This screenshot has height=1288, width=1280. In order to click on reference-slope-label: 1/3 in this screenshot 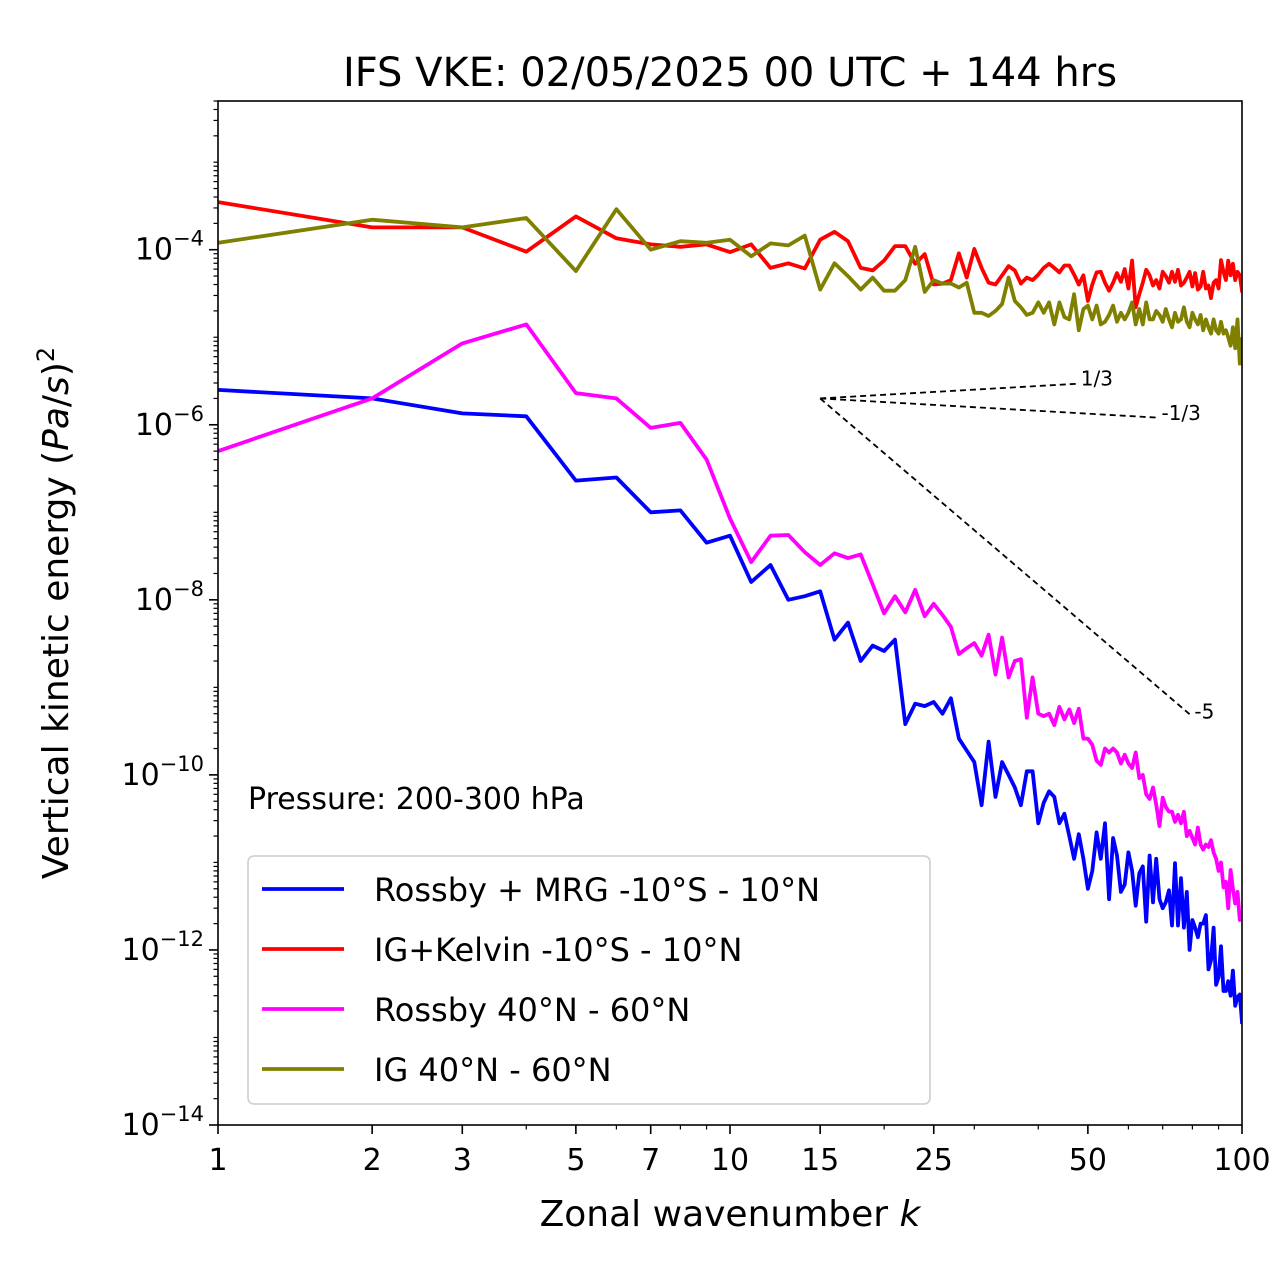, I will do `click(1097, 379)`.